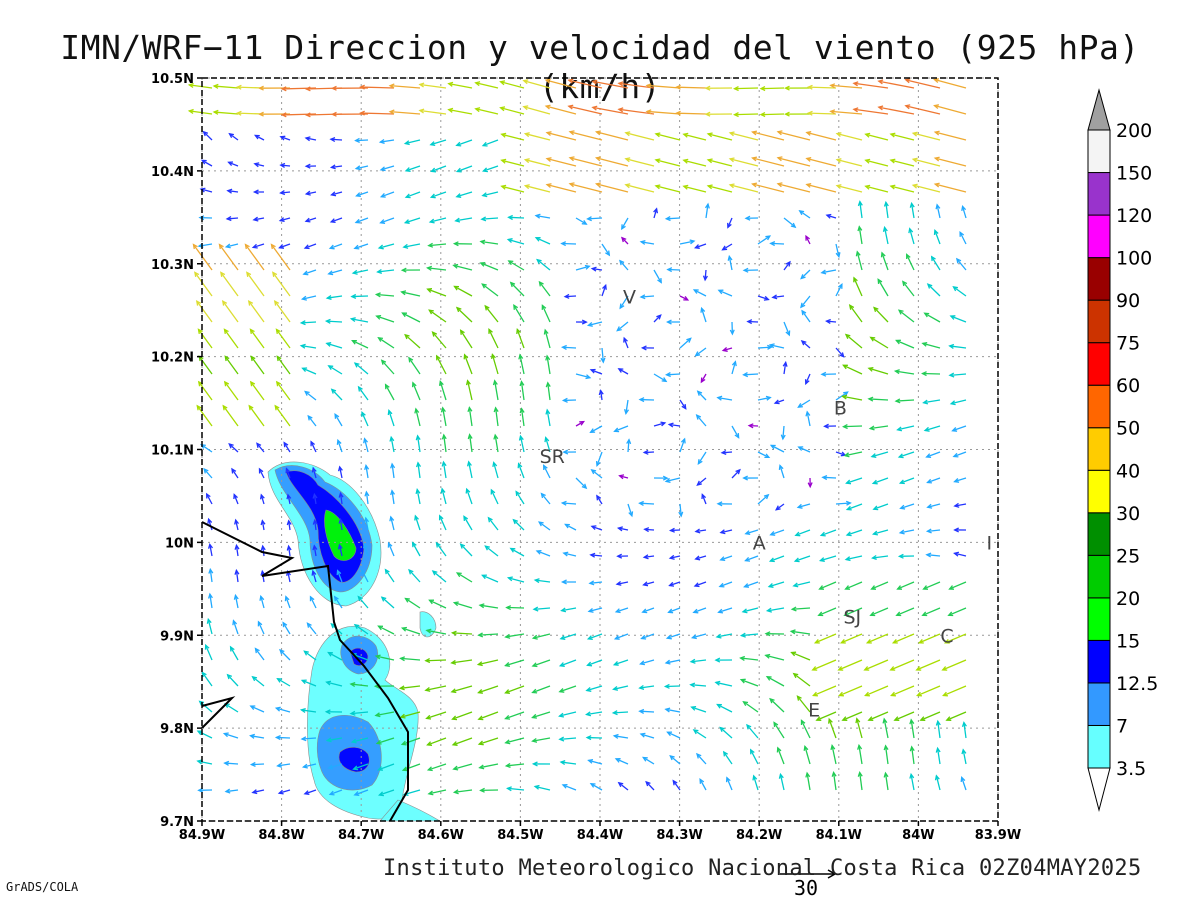 Image resolution: width=1200 pixels, height=900 pixels. Describe the element at coordinates (1128, 556) in the screenshot. I see `colorbar-label: 25` at that location.